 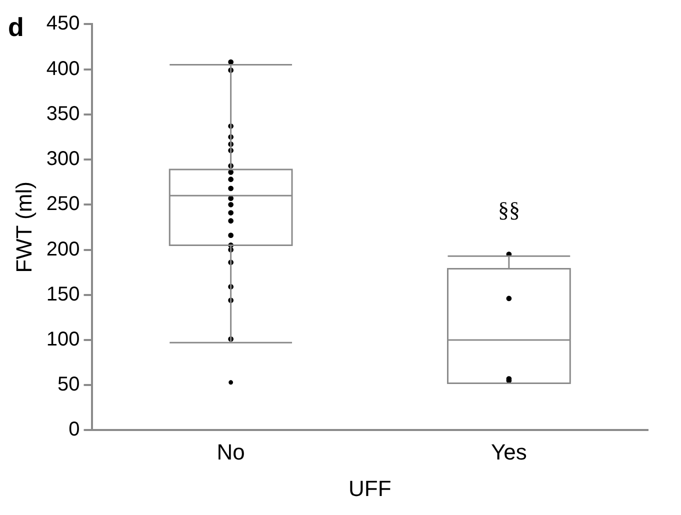 I want to click on chart-title: d, so click(x=16, y=27).